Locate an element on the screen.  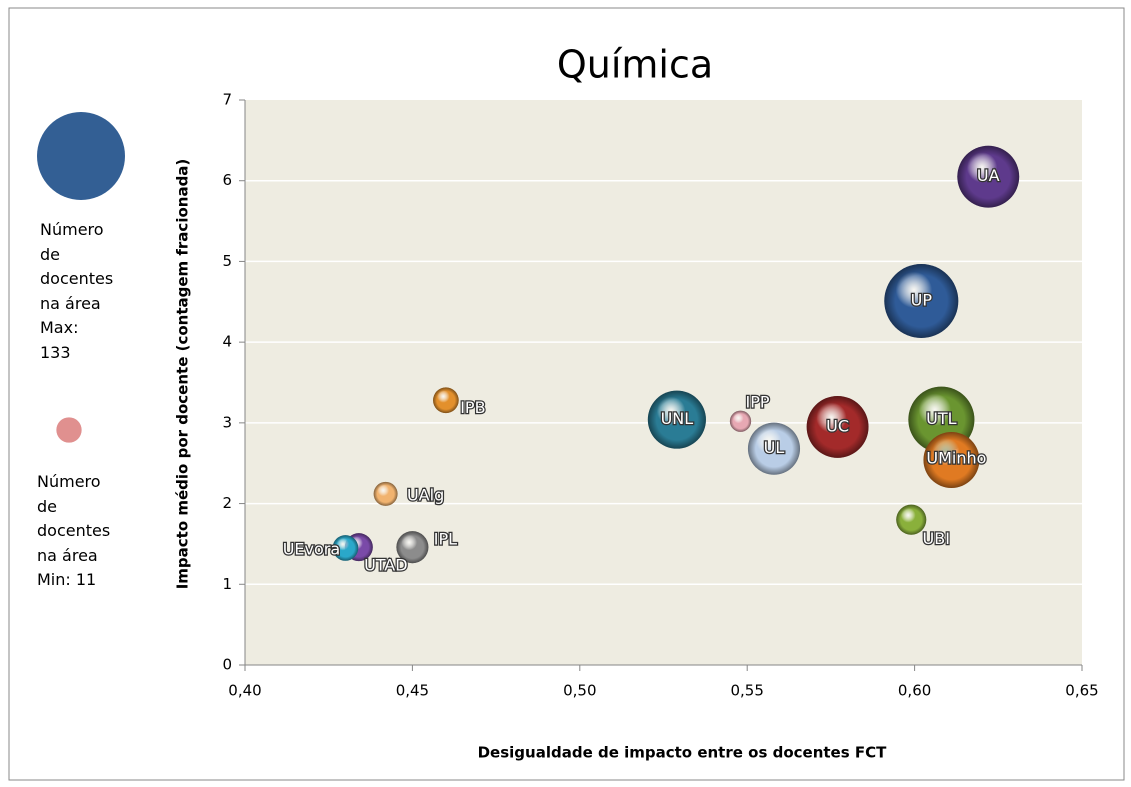
bubble: UL is located at coordinates (774, 448).